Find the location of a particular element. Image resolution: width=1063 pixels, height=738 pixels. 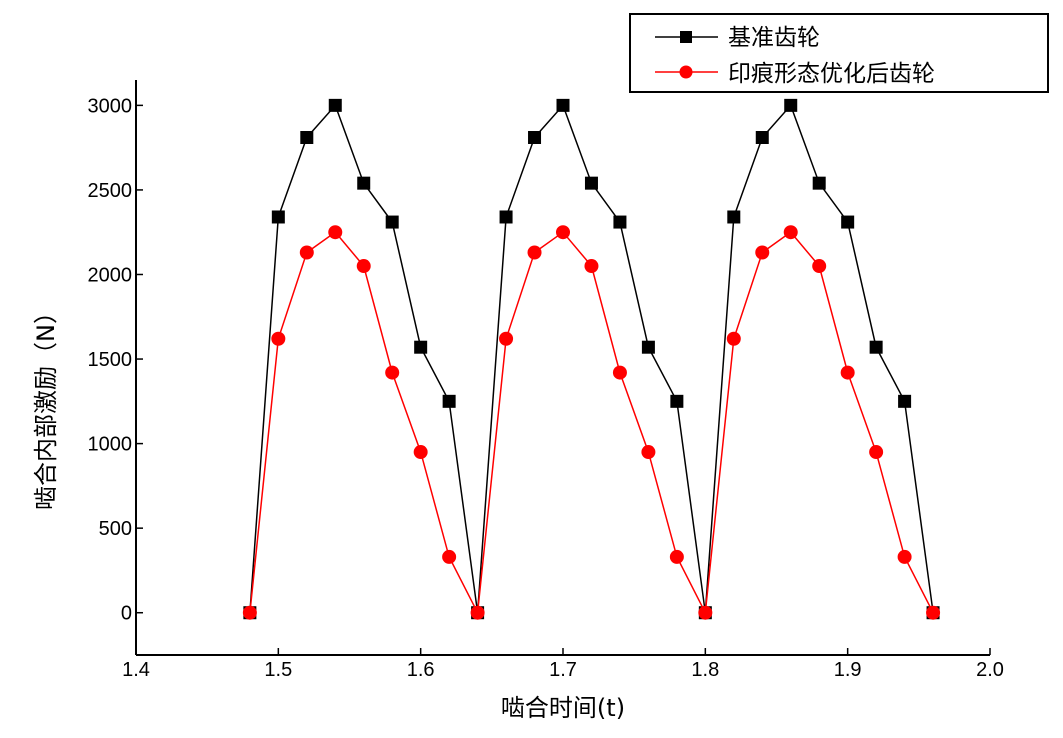

y-tick-label: 2000 is located at coordinates (110, 275).